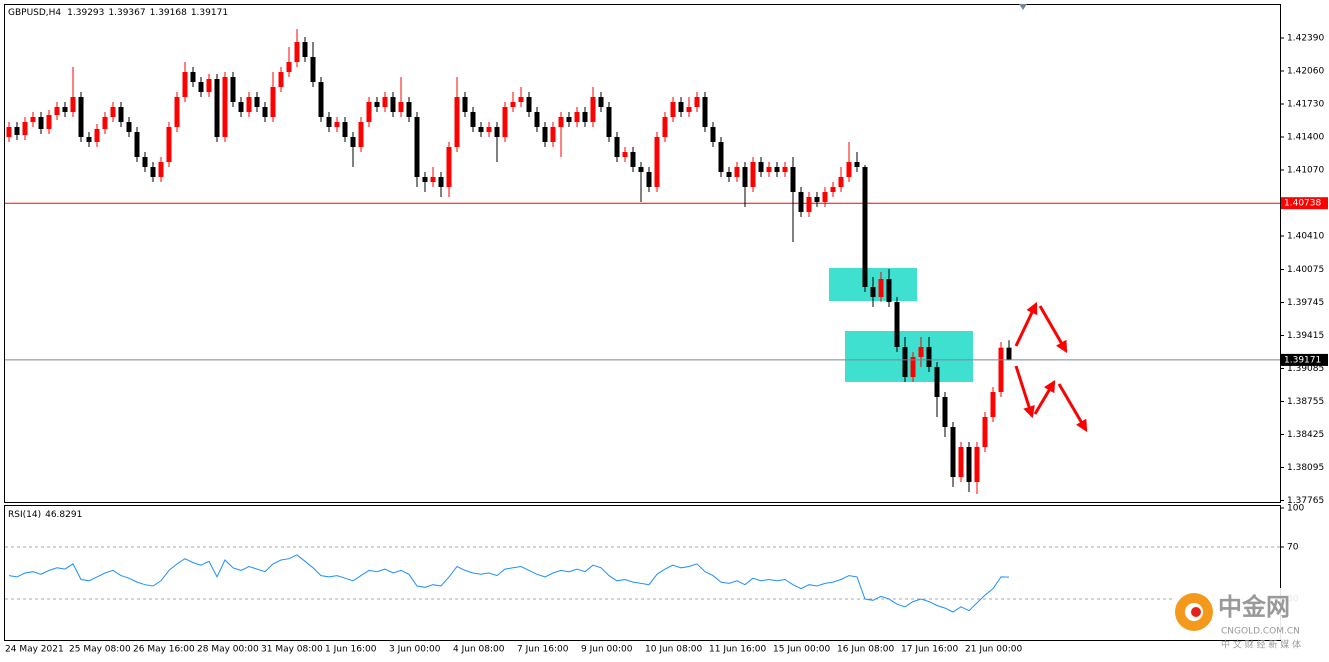 The image size is (1329, 662). What do you see at coordinates (415, 650) in the screenshot?
I see `x-tick-label: 3 Jun 00:00` at bounding box center [415, 650].